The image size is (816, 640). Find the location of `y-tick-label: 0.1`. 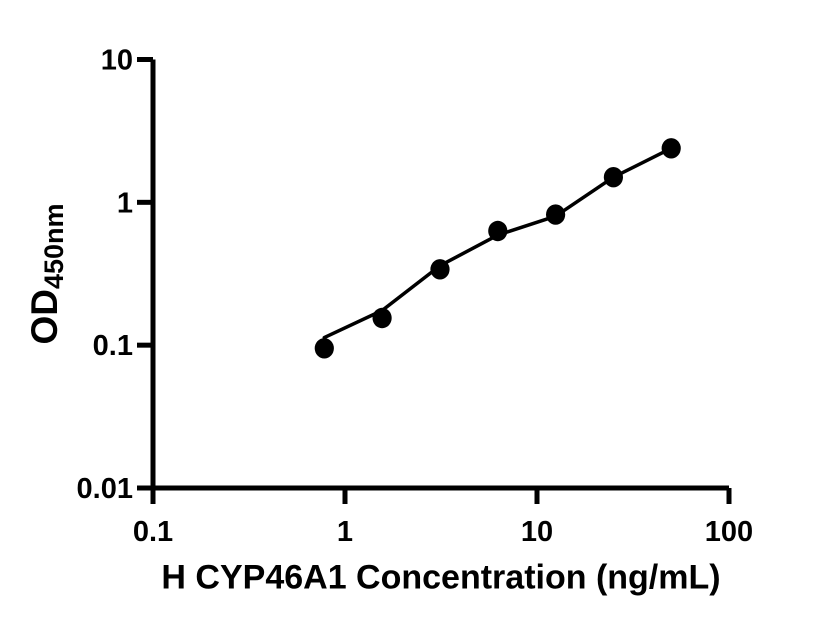

y-tick-label: 0.1 is located at coordinates (113, 346).